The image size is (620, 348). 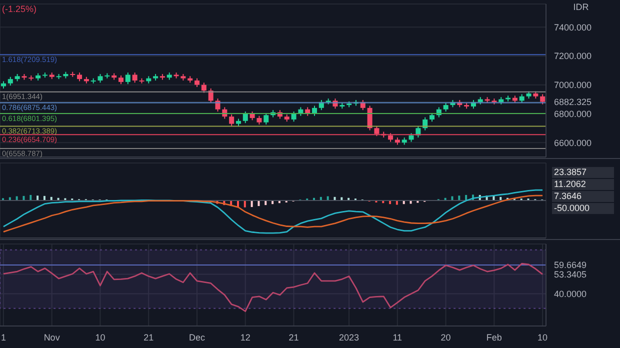 What do you see at coordinates (573, 56) in the screenshot?
I see `y-tick-label: 7200.000` at bounding box center [573, 56].